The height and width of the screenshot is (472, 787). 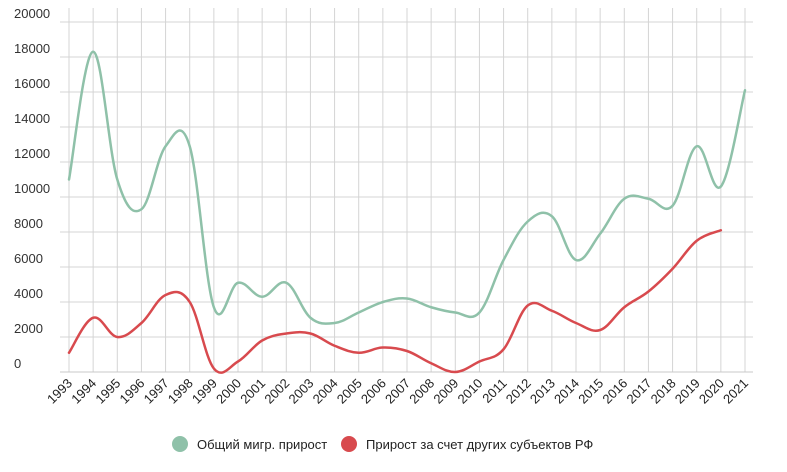 I want to click on x-tick-label: 2017, so click(x=638, y=391).